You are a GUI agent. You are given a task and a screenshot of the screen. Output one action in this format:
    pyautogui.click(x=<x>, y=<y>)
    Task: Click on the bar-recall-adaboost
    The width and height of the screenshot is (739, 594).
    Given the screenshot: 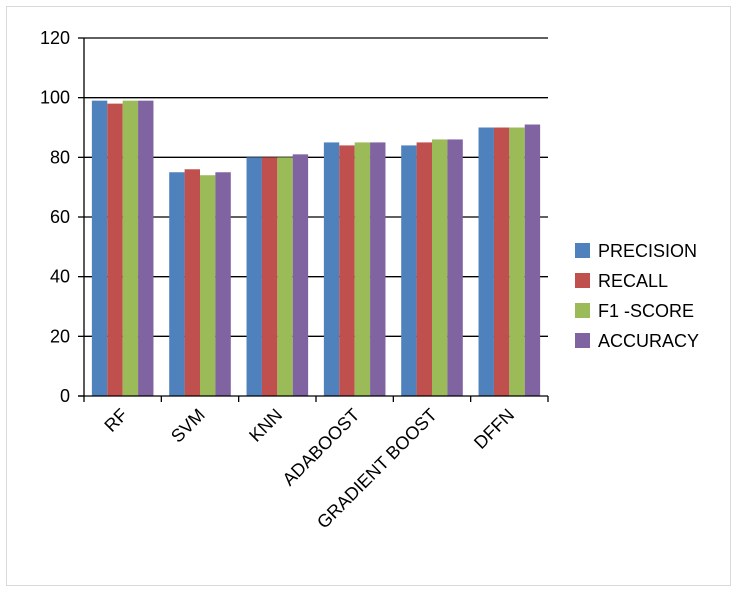 What is the action you would take?
    pyautogui.click(x=347, y=270)
    